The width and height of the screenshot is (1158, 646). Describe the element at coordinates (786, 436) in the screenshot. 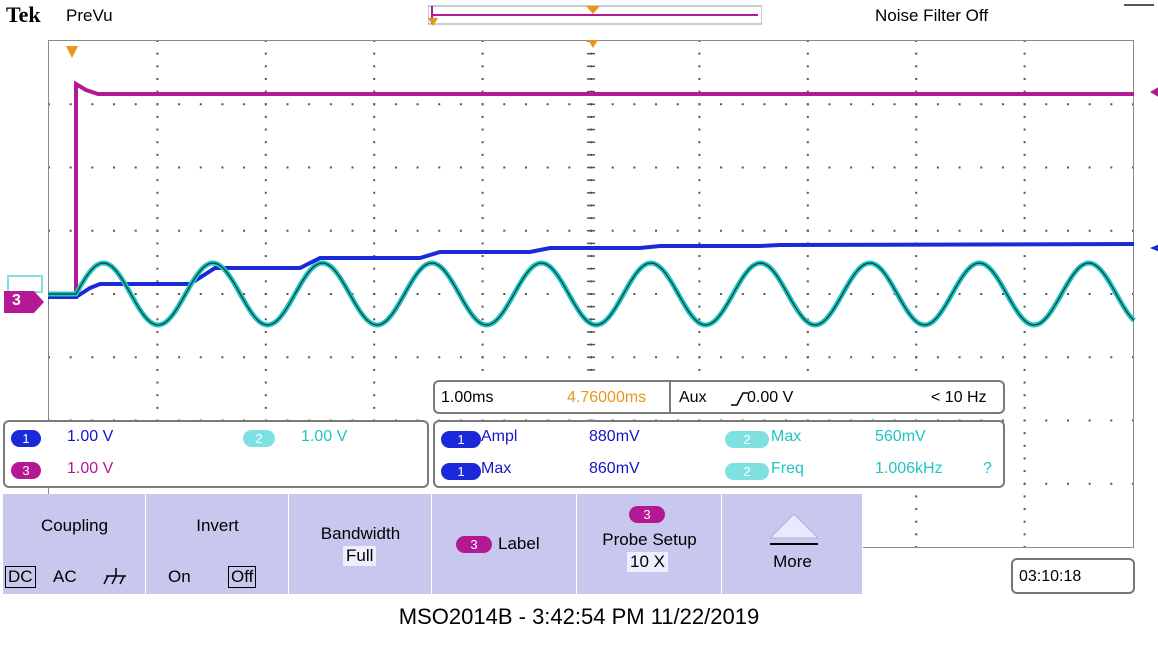

I see `meas2-label: Max` at that location.